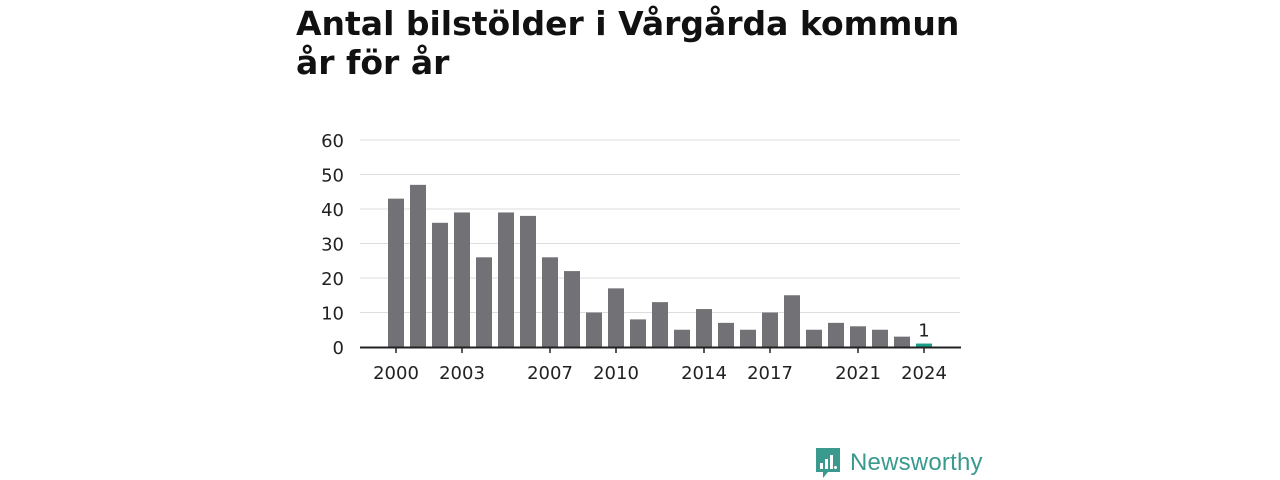 The width and height of the screenshot is (1280, 480). I want to click on bar-2000, so click(396, 272).